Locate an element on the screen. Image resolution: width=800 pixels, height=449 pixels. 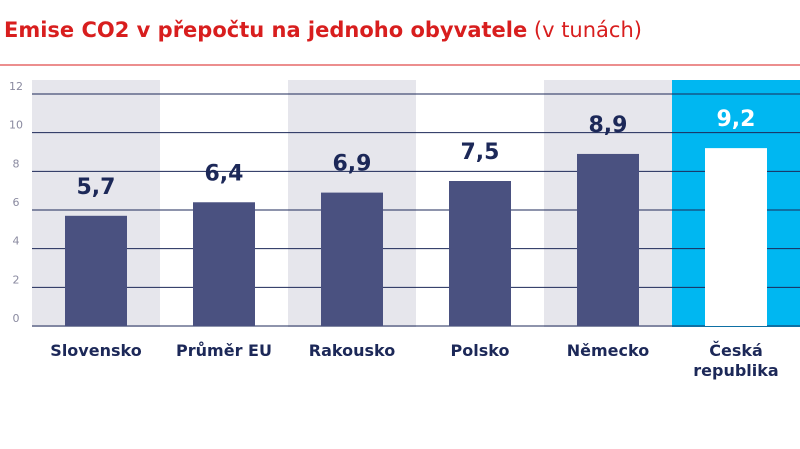
value-label: 6,9 is located at coordinates (352, 164).